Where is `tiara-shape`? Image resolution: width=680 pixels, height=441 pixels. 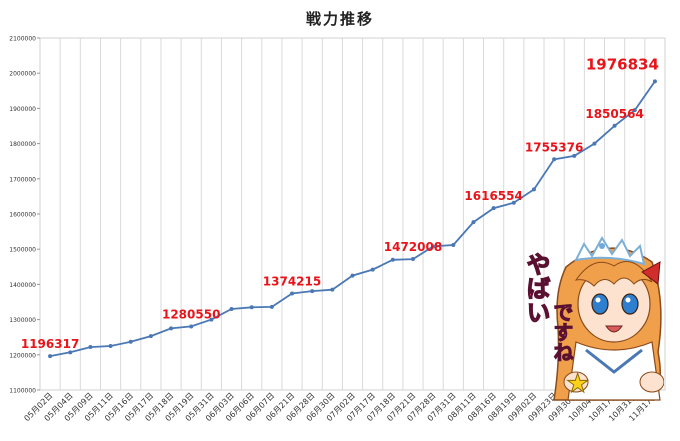 tiara-shape is located at coordinates (610, 251).